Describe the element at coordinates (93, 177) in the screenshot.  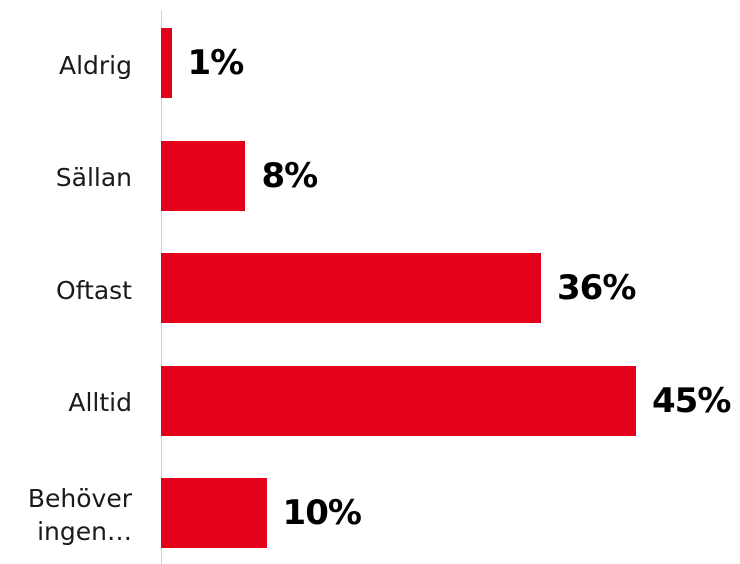
I see `category-label: Sällan` at that location.